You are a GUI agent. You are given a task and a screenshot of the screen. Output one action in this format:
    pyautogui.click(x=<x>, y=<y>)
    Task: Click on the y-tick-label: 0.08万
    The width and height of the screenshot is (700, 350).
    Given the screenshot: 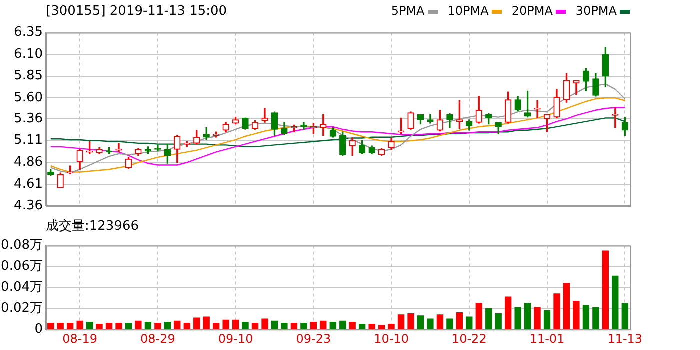 What is the action you would take?
    pyautogui.click(x=22, y=246)
    